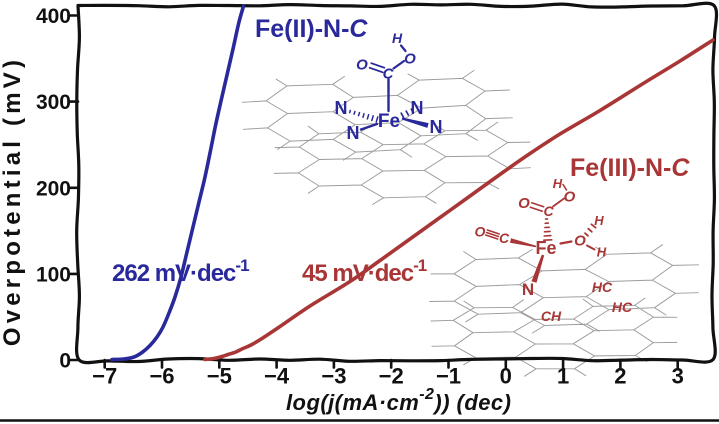 Image resolution: width=719 pixels, height=424 pixels. What do you see at coordinates (53, 274) in the screenshot?
I see `svg-text: 100` at bounding box center [53, 274].